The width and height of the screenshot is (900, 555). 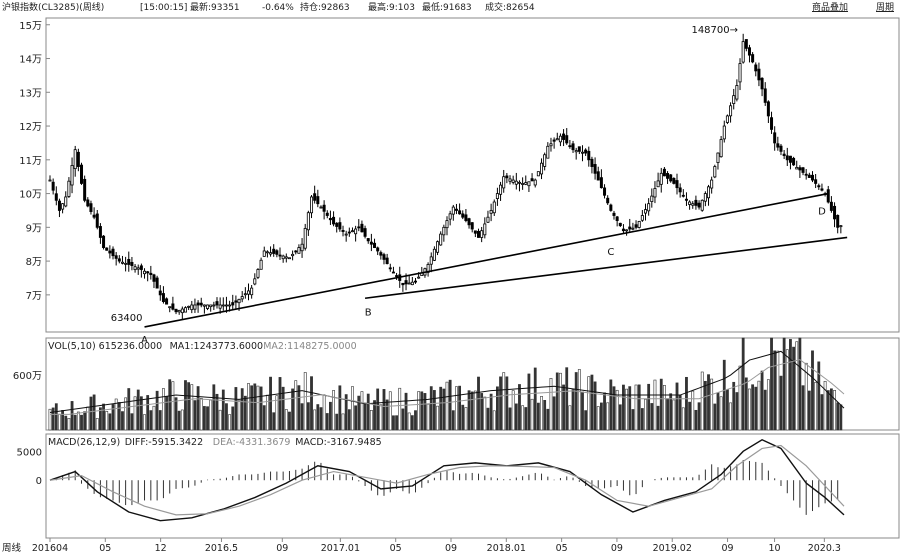 What do you see at coordinates (39, 481) in the screenshot?
I see `macd-tick-label-1: 0` at bounding box center [39, 481].